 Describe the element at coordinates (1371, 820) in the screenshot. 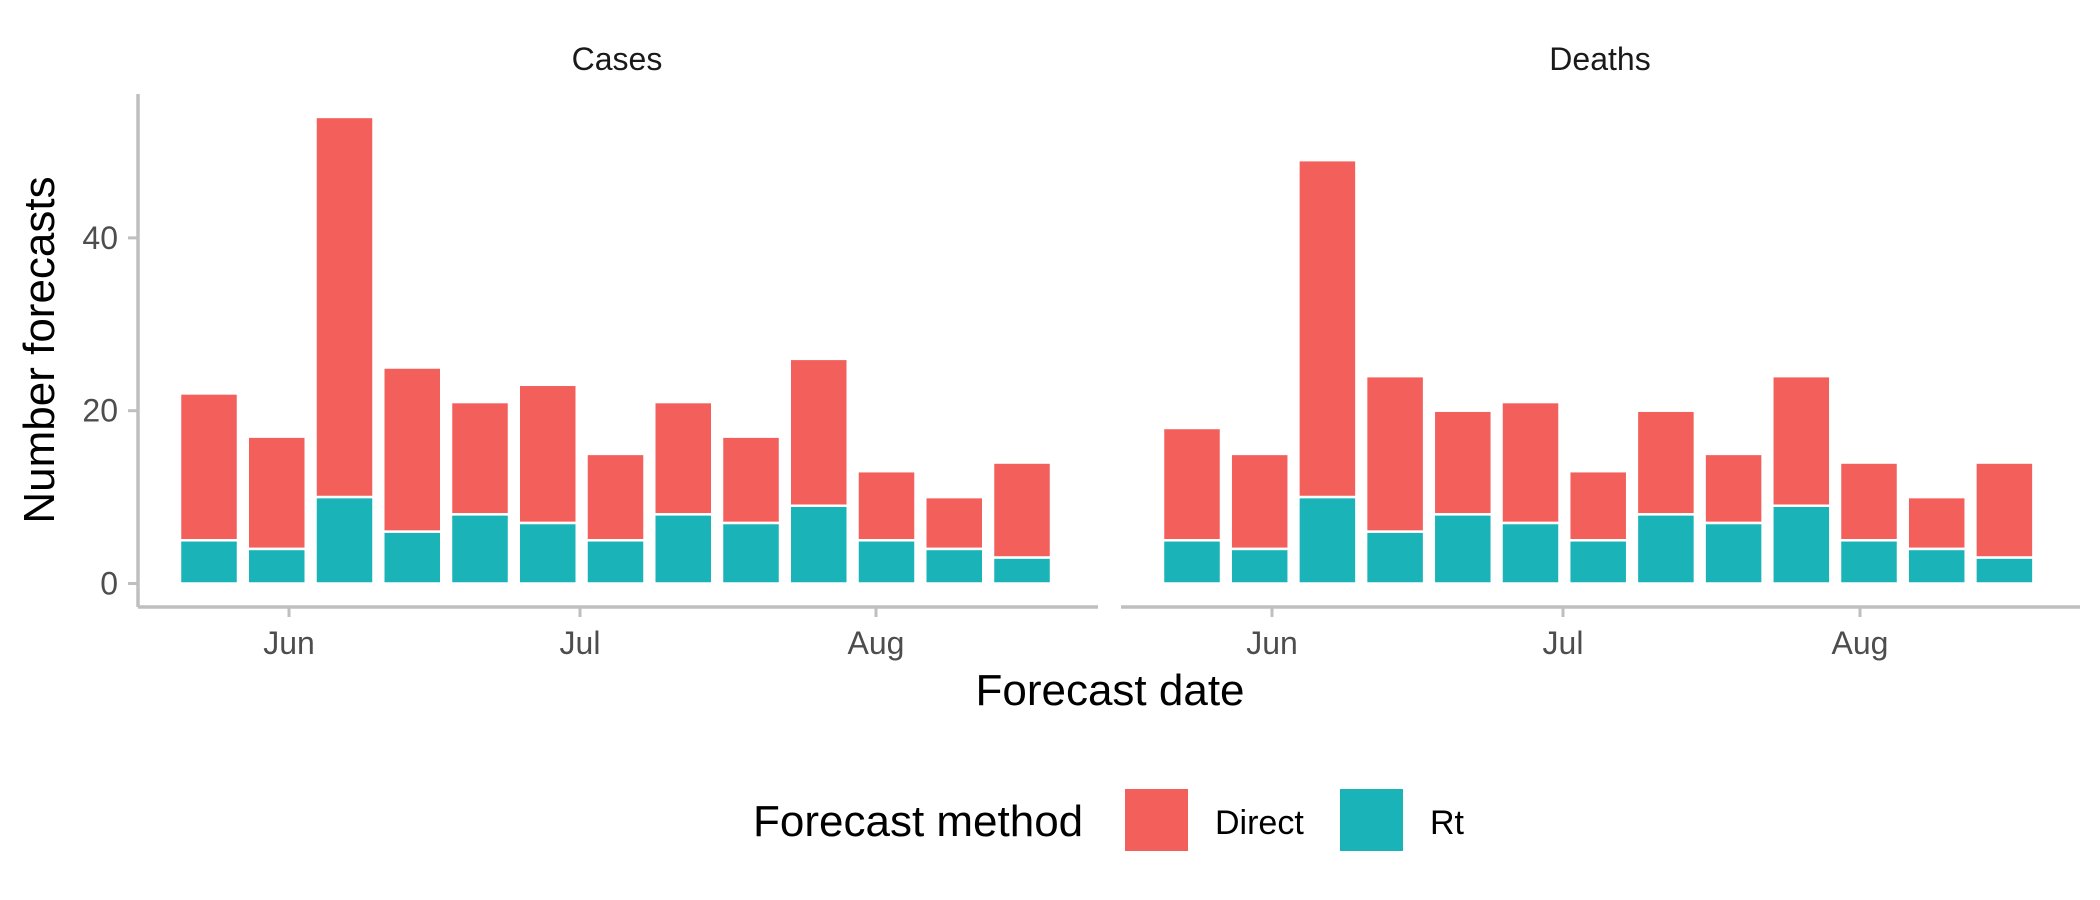

I see `legend-key-rt` at that location.